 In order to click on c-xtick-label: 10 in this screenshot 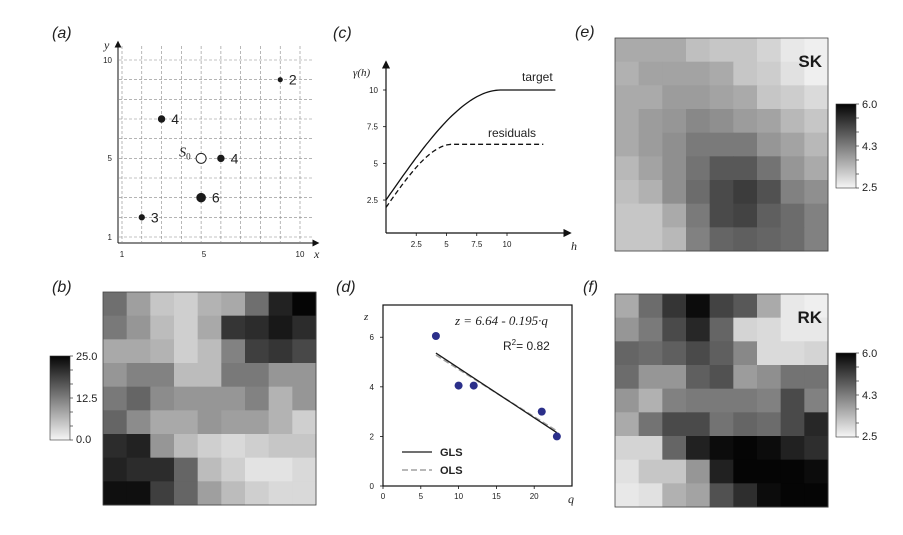, I will do `click(507, 244)`.